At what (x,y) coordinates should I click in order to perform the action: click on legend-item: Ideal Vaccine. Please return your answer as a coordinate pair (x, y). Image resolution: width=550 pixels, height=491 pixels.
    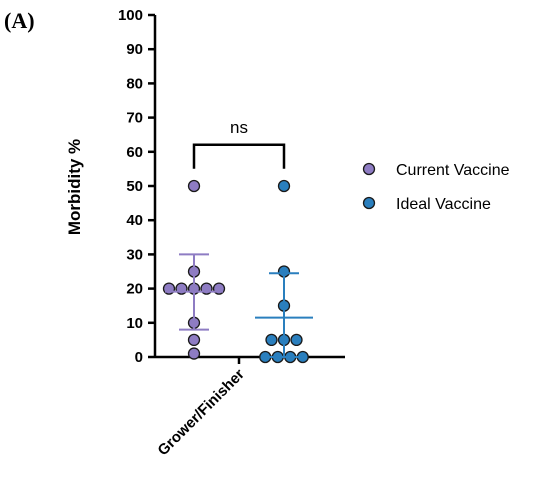
    Looking at the image, I should click on (426, 204).